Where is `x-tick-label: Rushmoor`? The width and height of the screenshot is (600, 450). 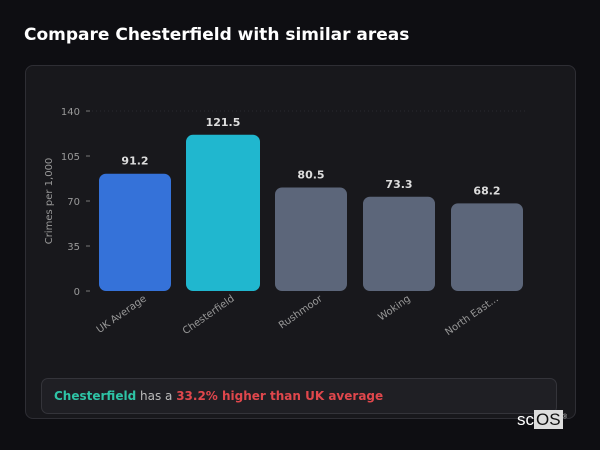 x-tick-label: Rushmoor is located at coordinates (301, 312).